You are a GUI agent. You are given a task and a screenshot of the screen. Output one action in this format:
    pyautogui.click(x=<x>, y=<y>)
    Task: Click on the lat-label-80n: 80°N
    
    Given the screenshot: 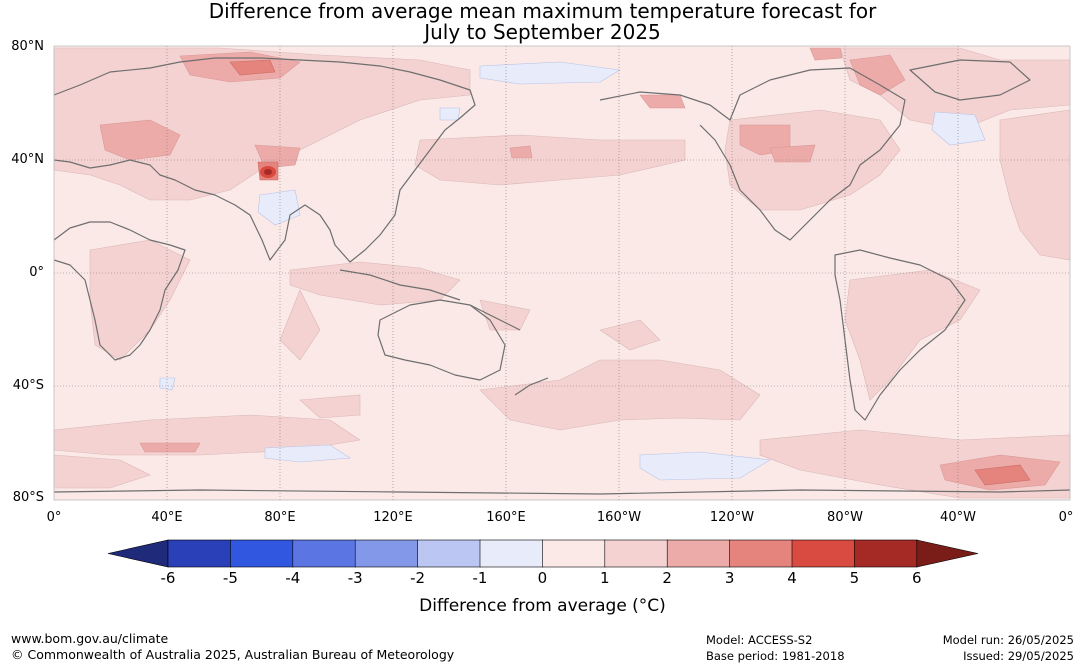 What is the action you would take?
    pyautogui.click(x=27, y=46)
    